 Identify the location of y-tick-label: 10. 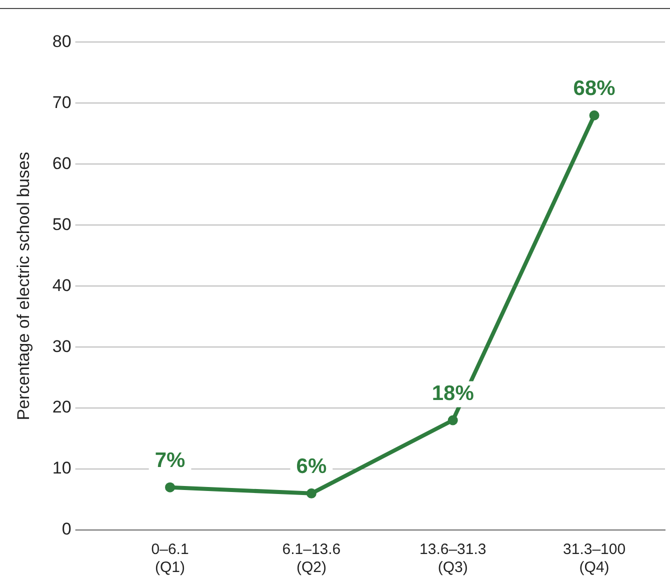
(62, 468).